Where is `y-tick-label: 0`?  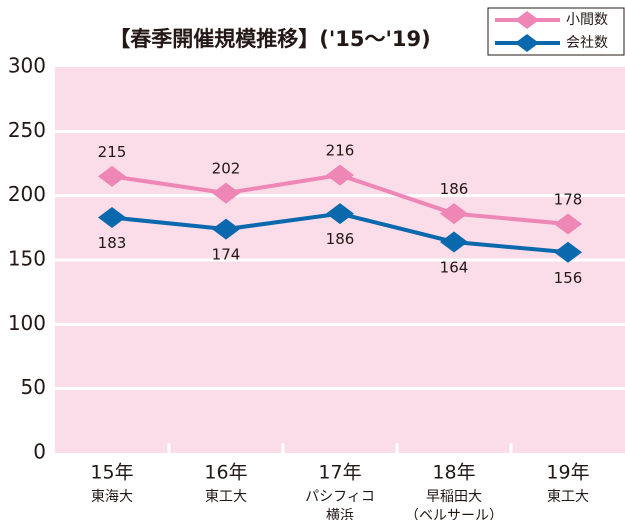
y-tick-label: 0 is located at coordinates (39, 452).